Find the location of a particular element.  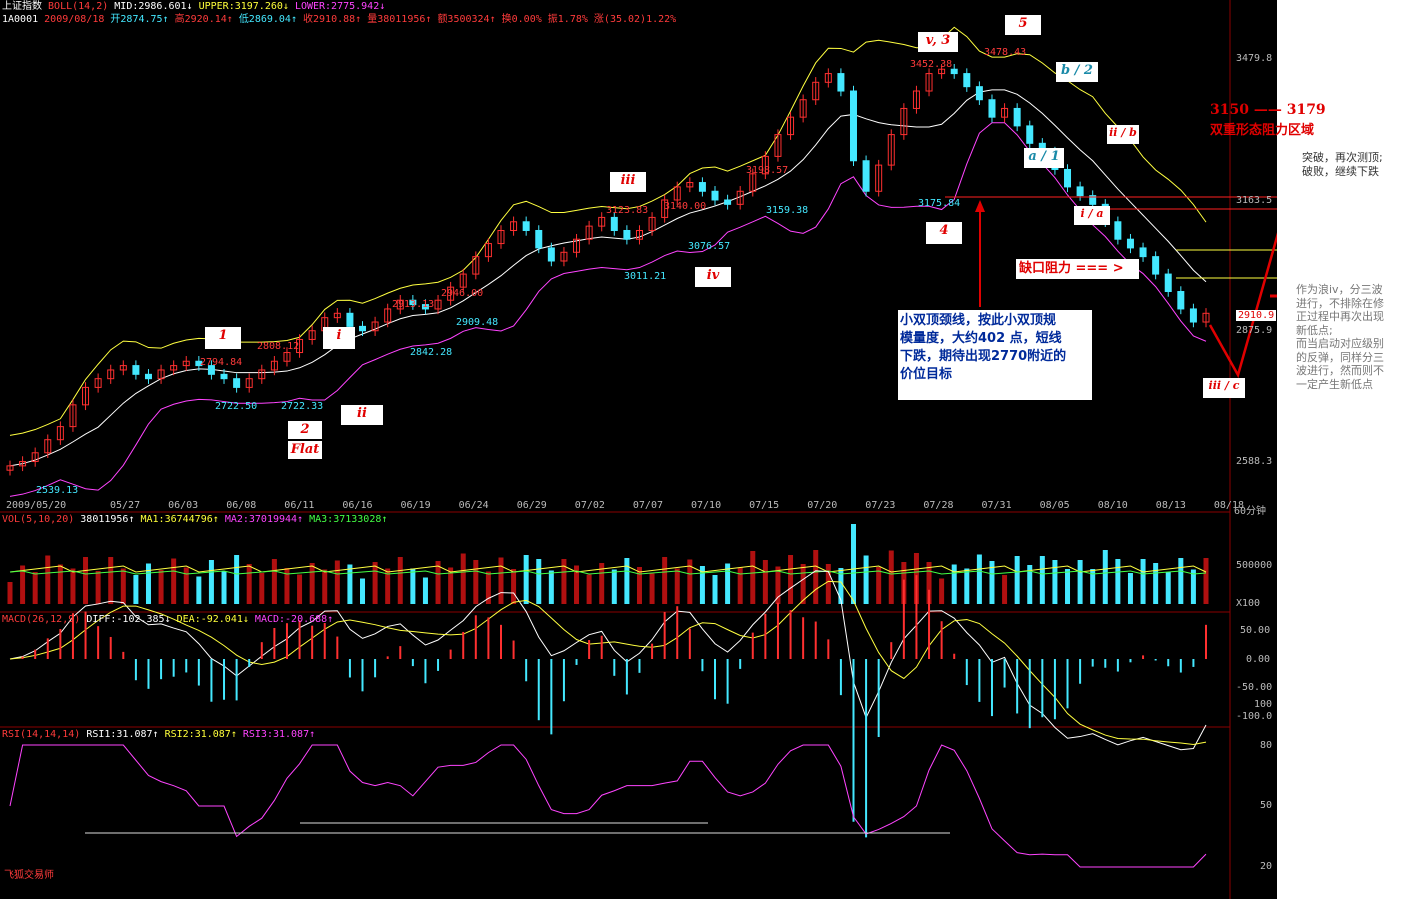

high-value: 高2920.14↑ is located at coordinates (203, 19).